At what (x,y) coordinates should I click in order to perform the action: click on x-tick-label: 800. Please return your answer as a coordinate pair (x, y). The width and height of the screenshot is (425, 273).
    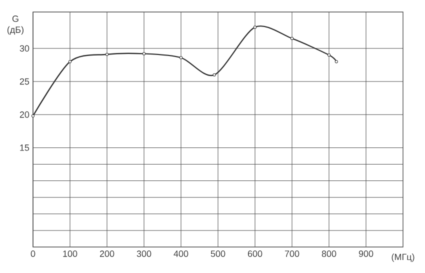
    Looking at the image, I should click on (329, 253).